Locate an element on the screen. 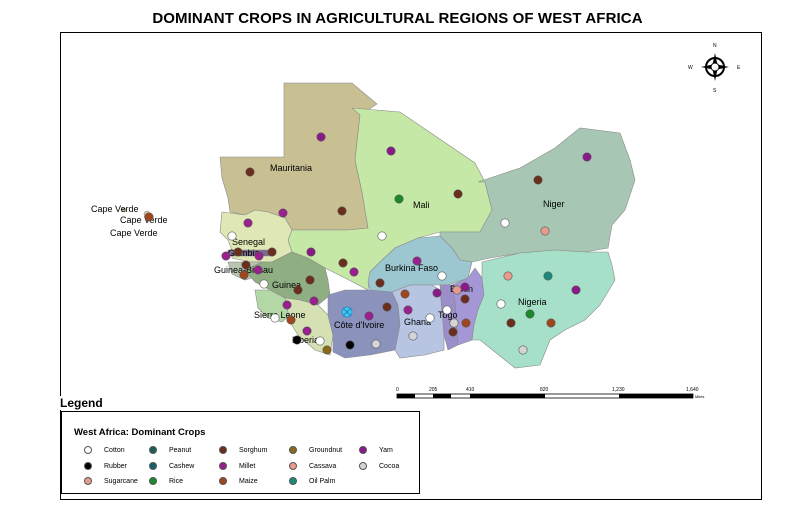 This screenshot has width=795, height=508. legend-swatch-sorghum is located at coordinates (223, 450).